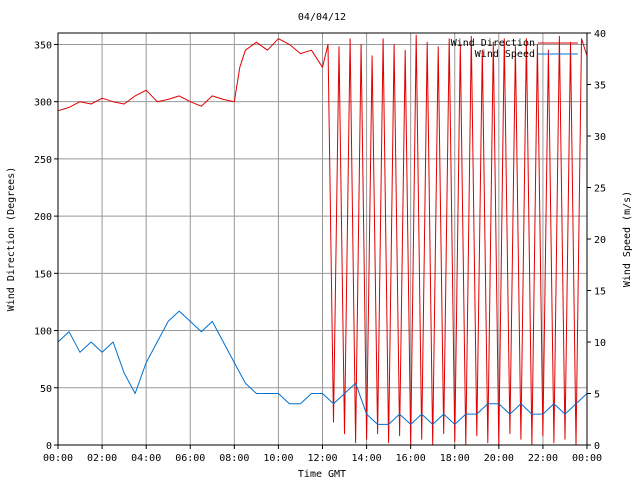 The image size is (640, 480). Describe the element at coordinates (234, 458) in the screenshot. I see `x-tick-label: 08:00` at that location.